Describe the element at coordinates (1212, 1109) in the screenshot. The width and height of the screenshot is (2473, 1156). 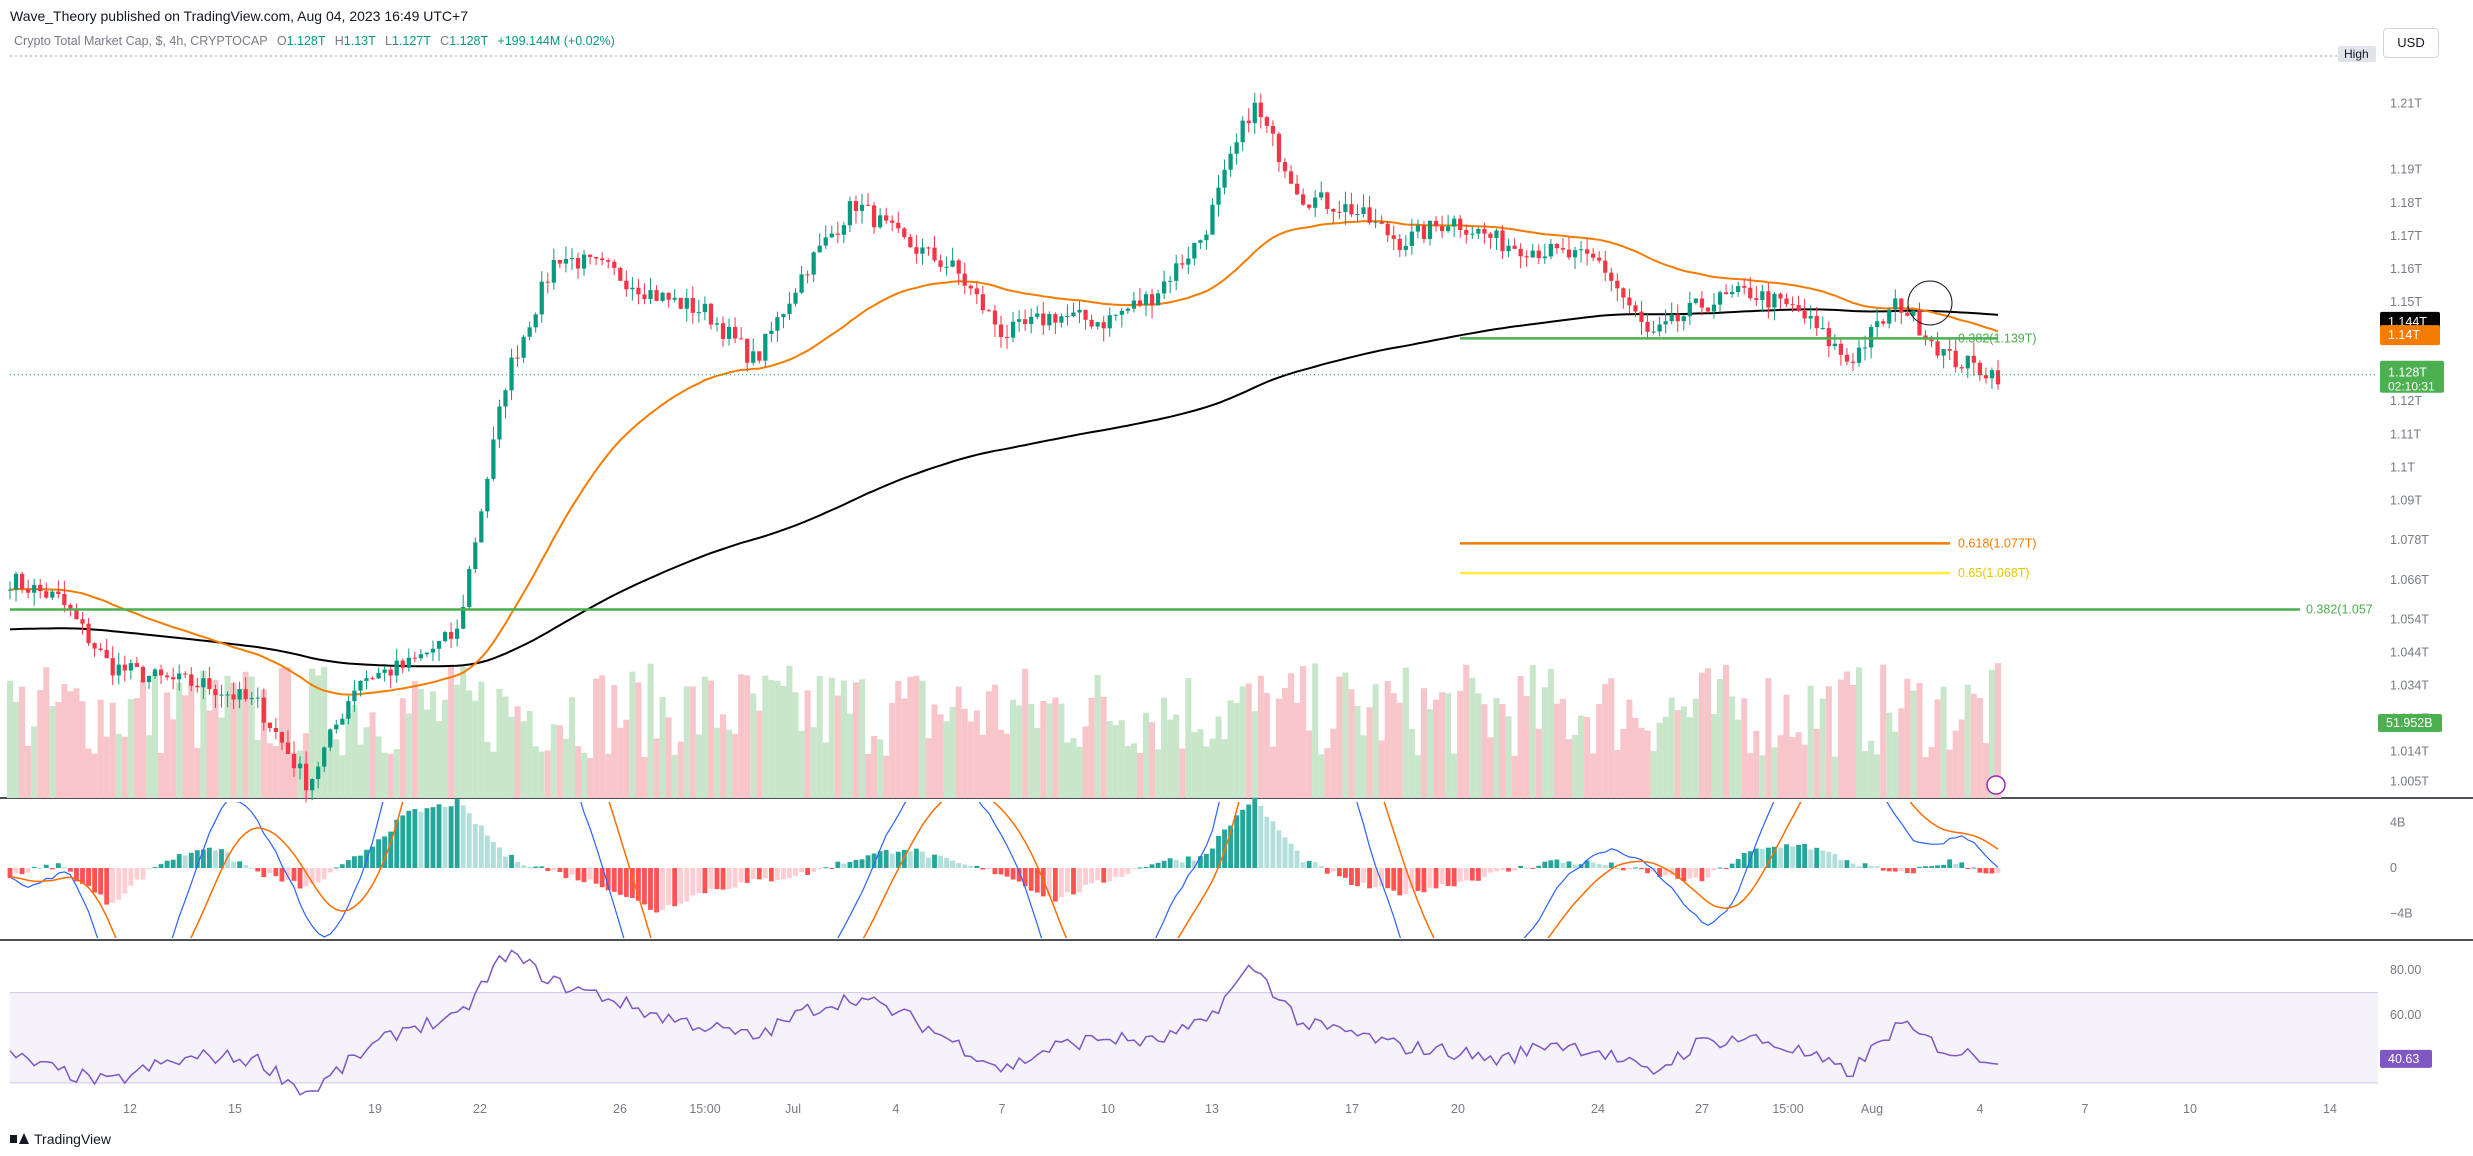
I see `time-axis-tick: 13` at that location.